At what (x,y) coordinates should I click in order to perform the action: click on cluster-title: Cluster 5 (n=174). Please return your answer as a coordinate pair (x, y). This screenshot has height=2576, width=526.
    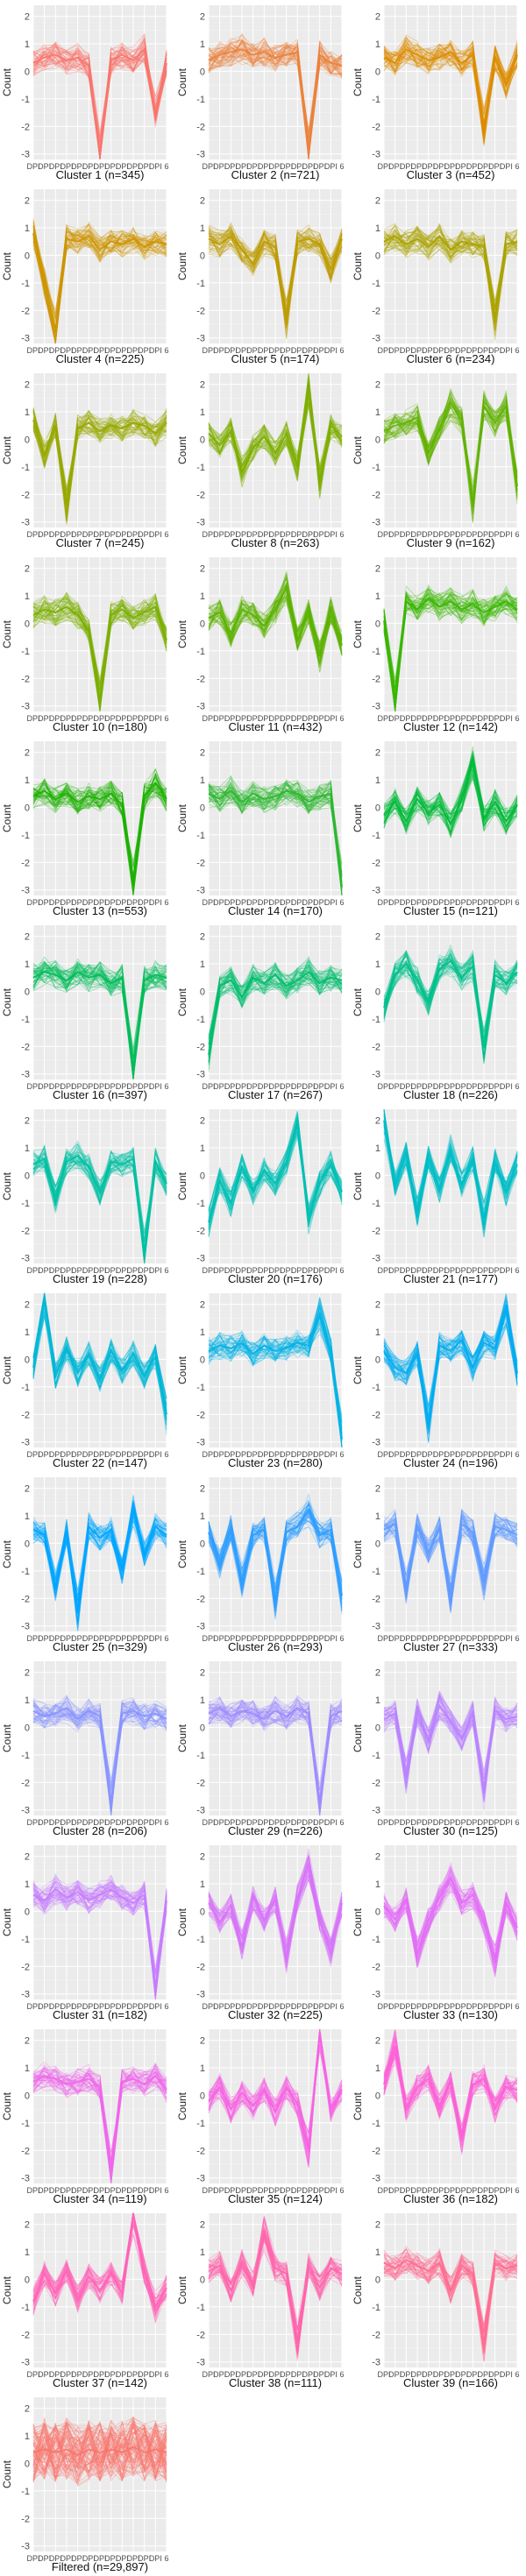
    Looking at the image, I should click on (275, 358).